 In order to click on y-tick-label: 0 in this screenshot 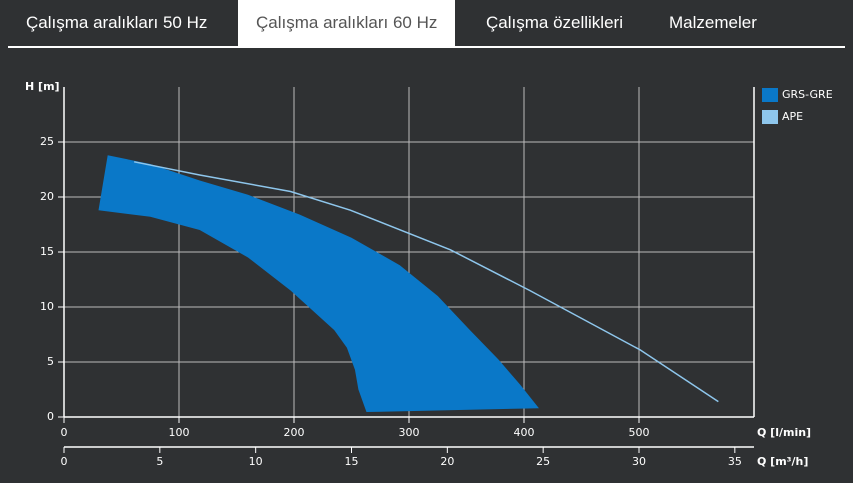, I will do `click(50, 416)`.